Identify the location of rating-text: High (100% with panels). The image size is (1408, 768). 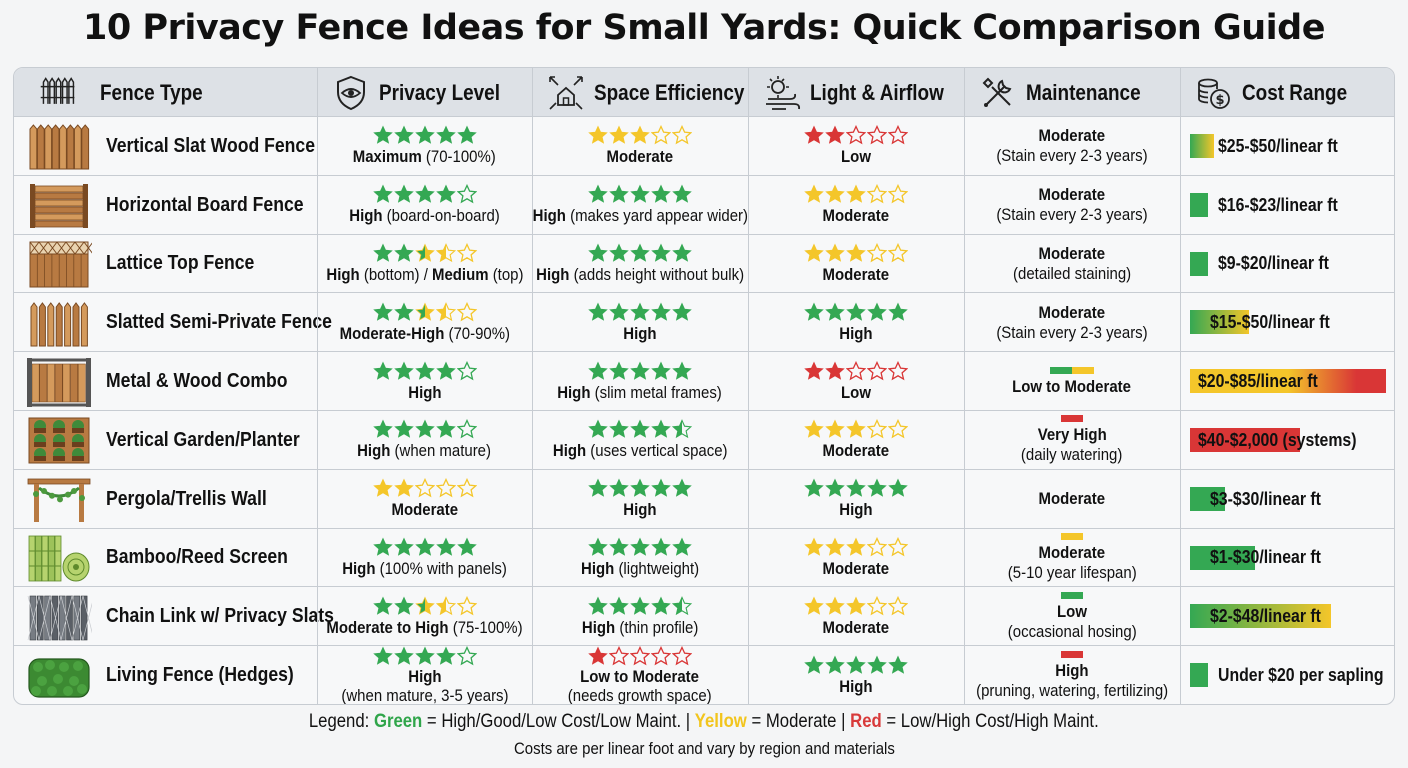
(424, 568).